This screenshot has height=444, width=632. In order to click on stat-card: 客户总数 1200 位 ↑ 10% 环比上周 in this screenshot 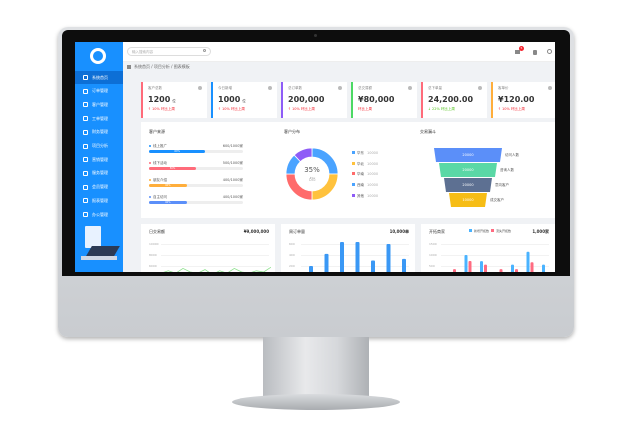, I will do `click(174, 100)`.